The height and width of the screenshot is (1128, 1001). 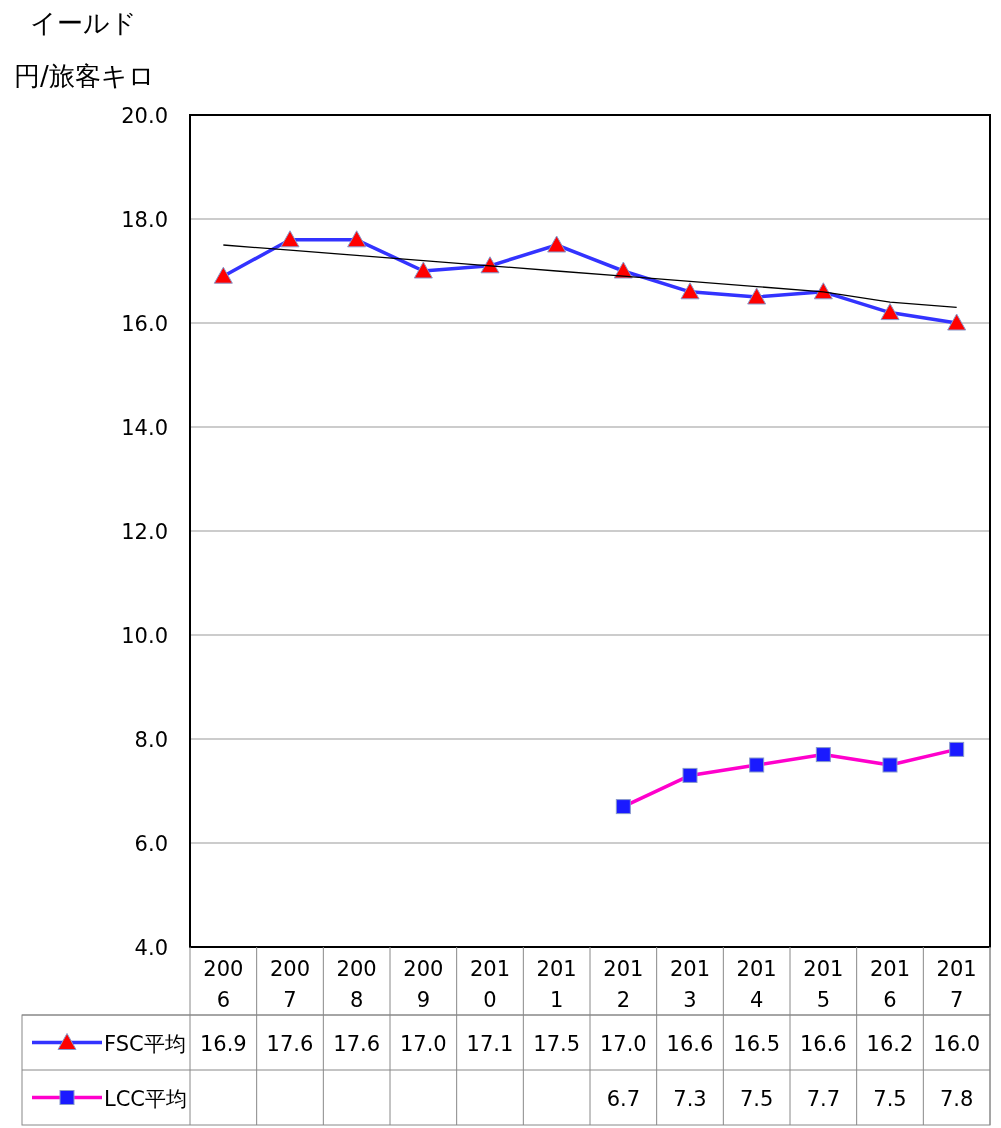 What do you see at coordinates (83, 23) in the screenshot?
I see `chart-title: イールド` at bounding box center [83, 23].